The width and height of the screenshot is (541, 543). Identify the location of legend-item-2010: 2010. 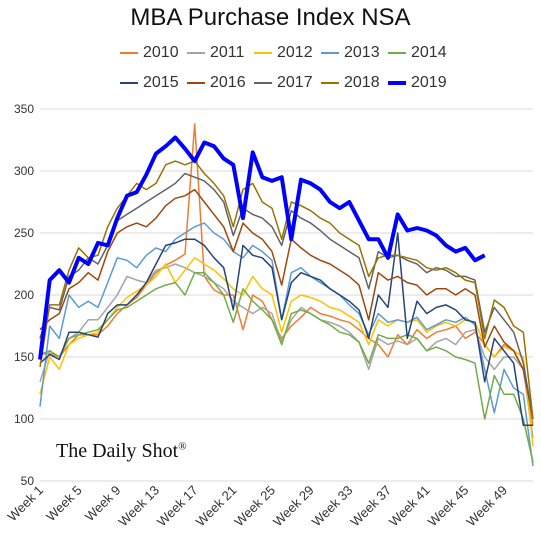
(149, 53).